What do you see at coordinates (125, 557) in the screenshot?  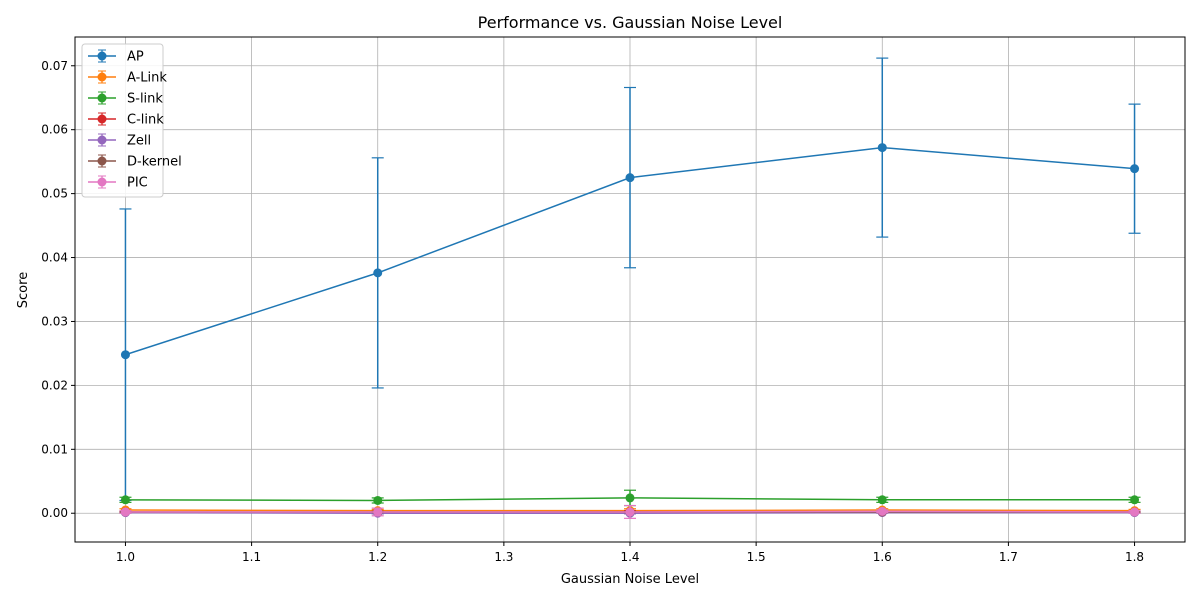 I see `x-tick-label: 1.0` at bounding box center [125, 557].